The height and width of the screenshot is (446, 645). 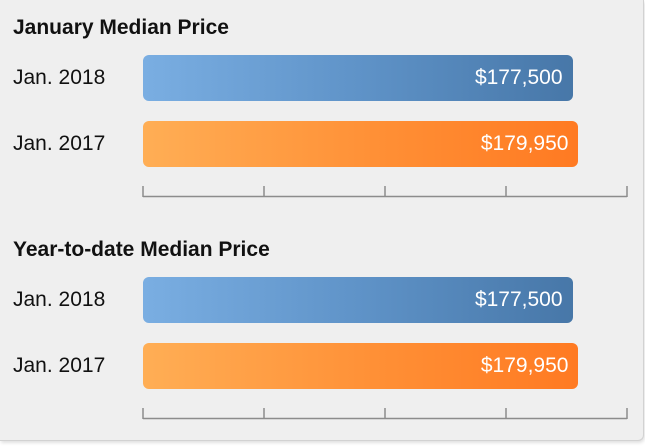 I want to click on x-axis-january, so click(x=385, y=192).